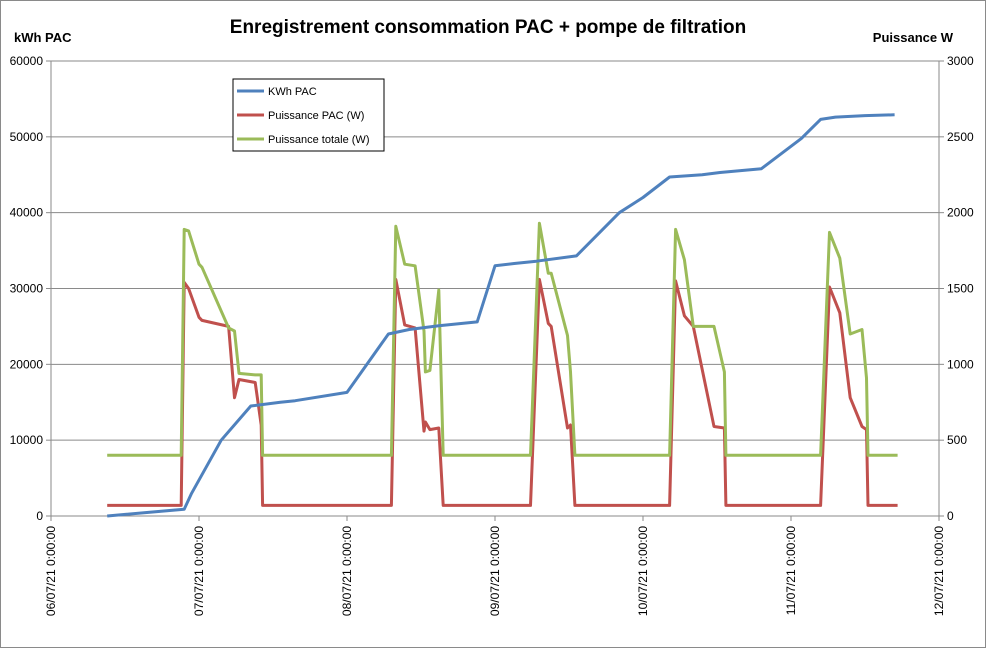 The height and width of the screenshot is (648, 986). Describe the element at coordinates (791, 571) in the screenshot. I see `x-tick-label: 11/07/21 0:00:00` at that location.